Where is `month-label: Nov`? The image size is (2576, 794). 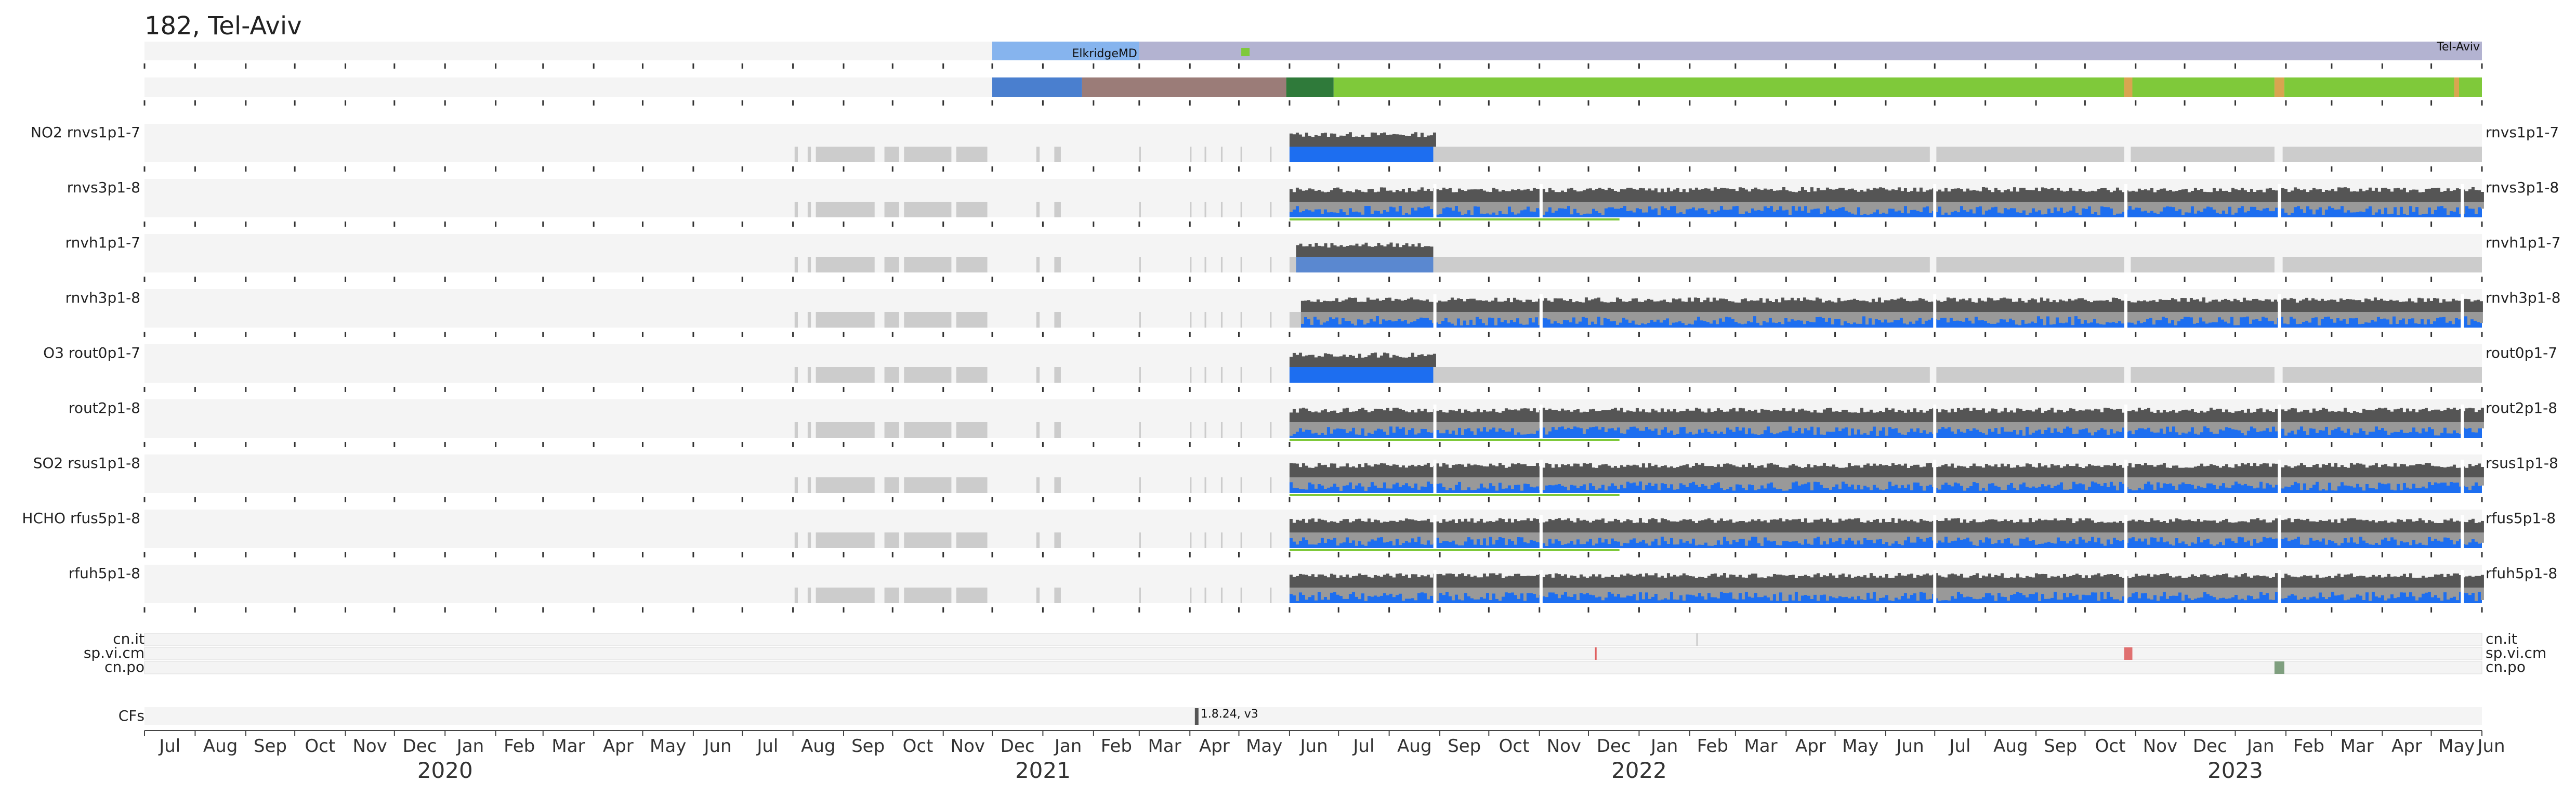
month-label: Nov is located at coordinates (968, 746).